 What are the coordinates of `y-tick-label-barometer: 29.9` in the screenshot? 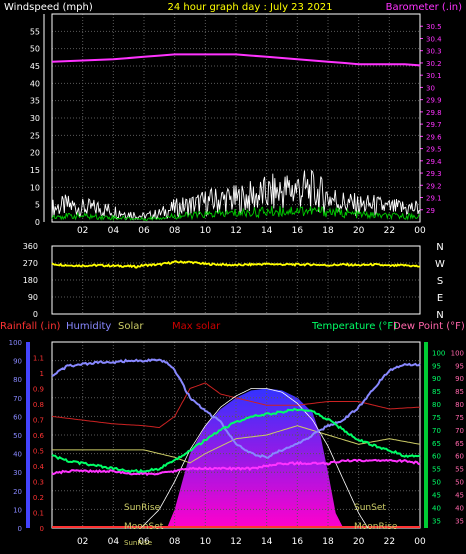 It's located at (434, 101).